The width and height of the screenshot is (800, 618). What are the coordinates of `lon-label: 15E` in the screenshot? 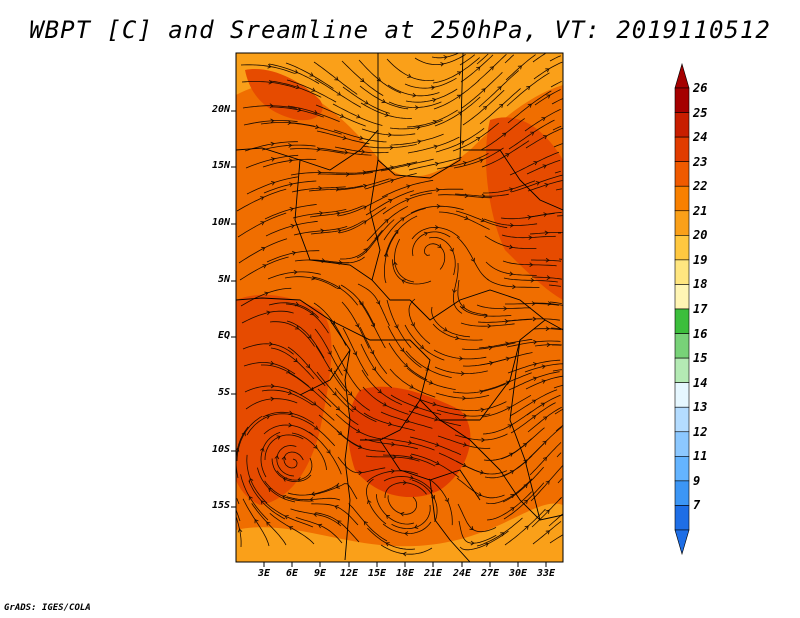 It's located at (377, 573).